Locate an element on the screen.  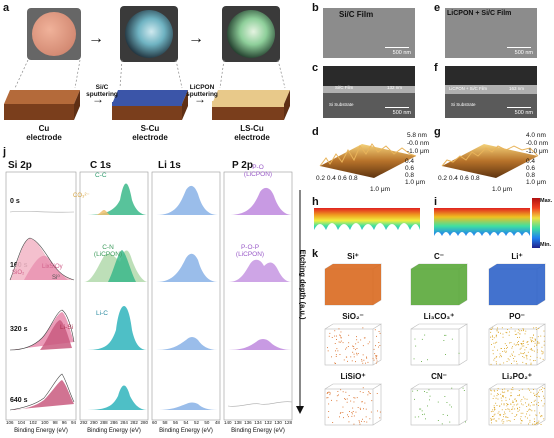
afm-d-zscale: 5.8 nm -0.0 nm -1.0 μm is located at coordinates (418, 144).